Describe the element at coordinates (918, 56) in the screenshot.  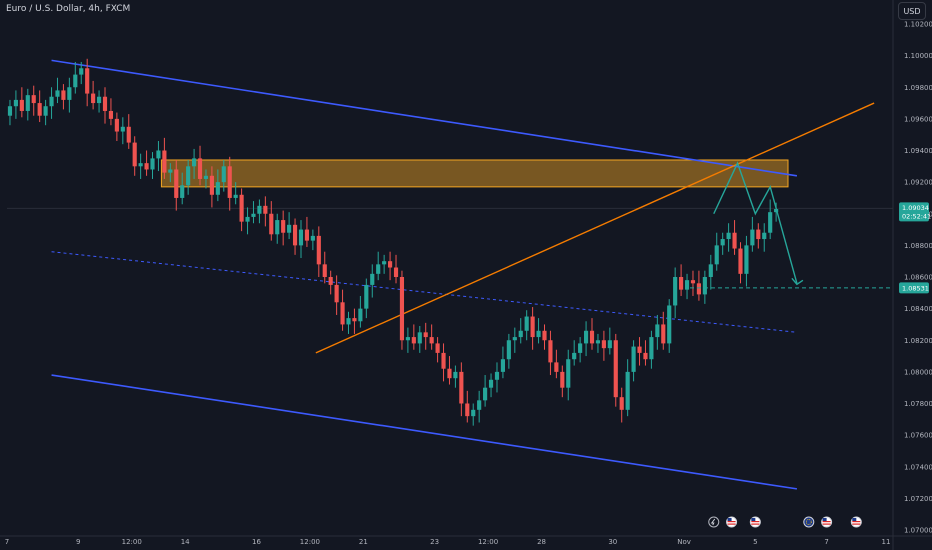
I see `price-tick-label: 1.10000` at that location.